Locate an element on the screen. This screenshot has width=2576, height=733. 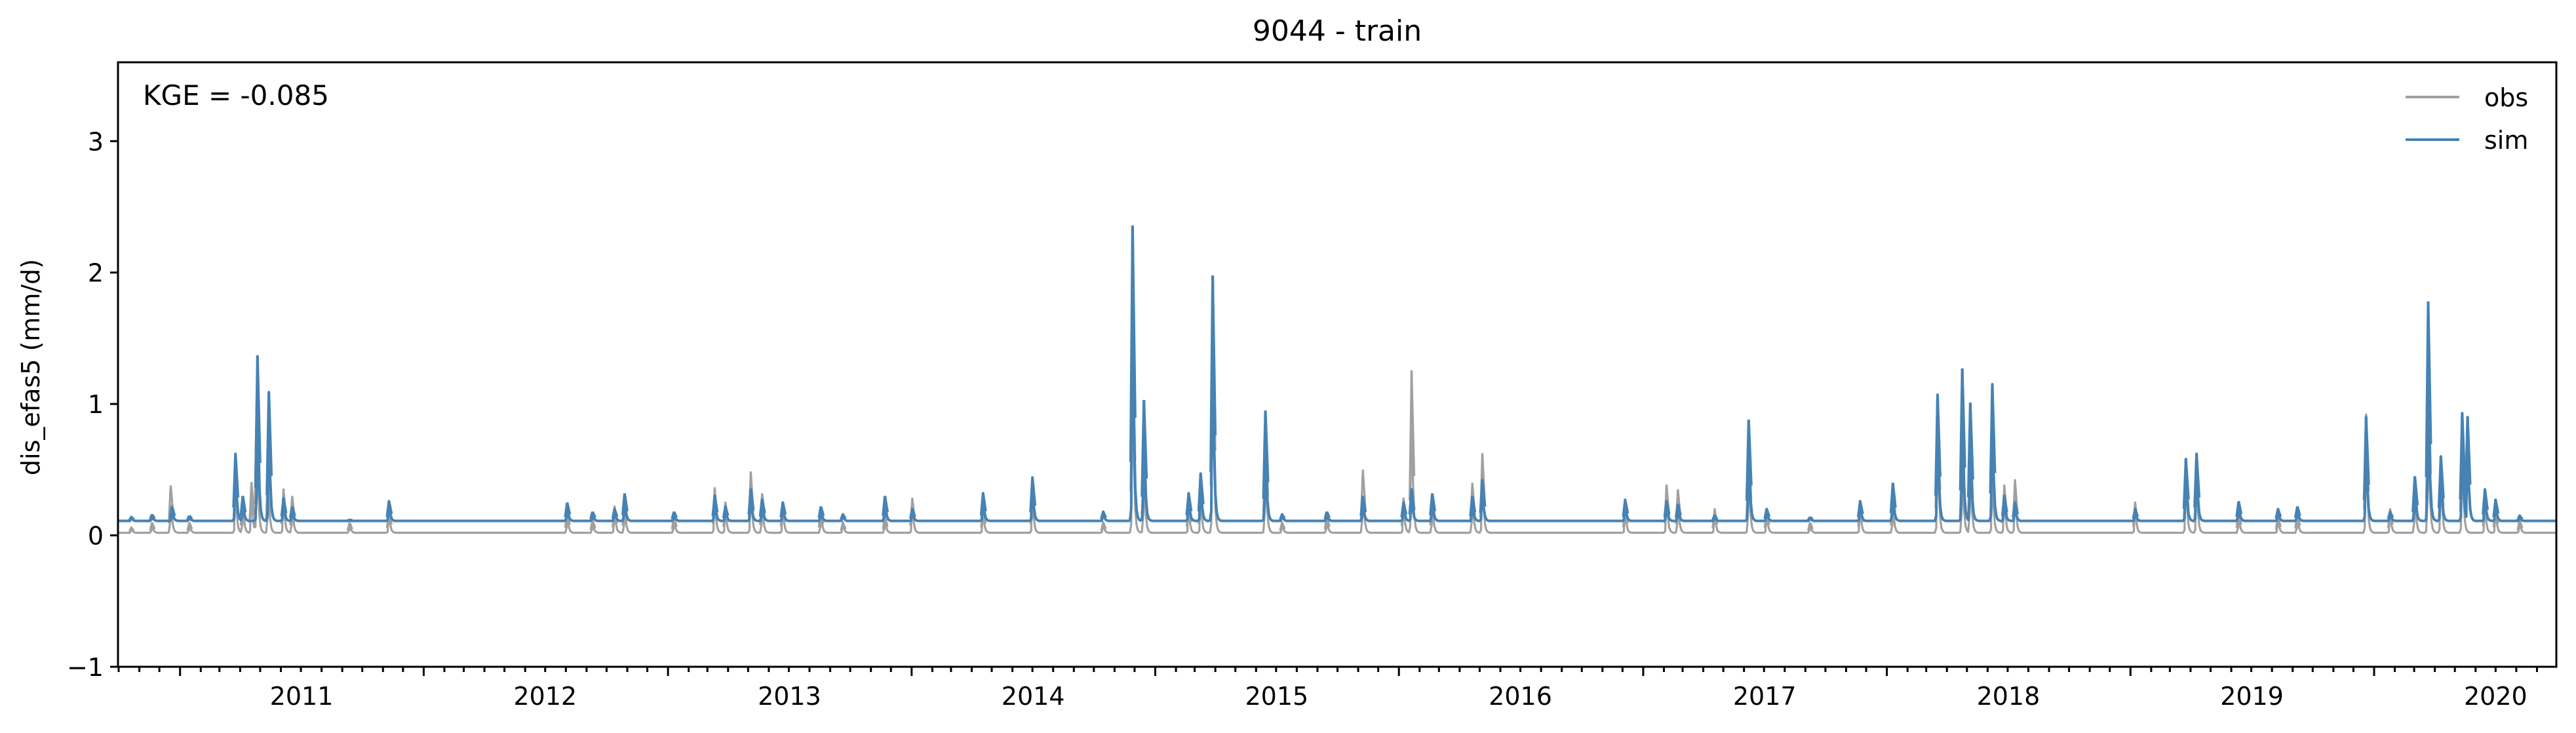
x-tick-label: 2011 is located at coordinates (302, 696).